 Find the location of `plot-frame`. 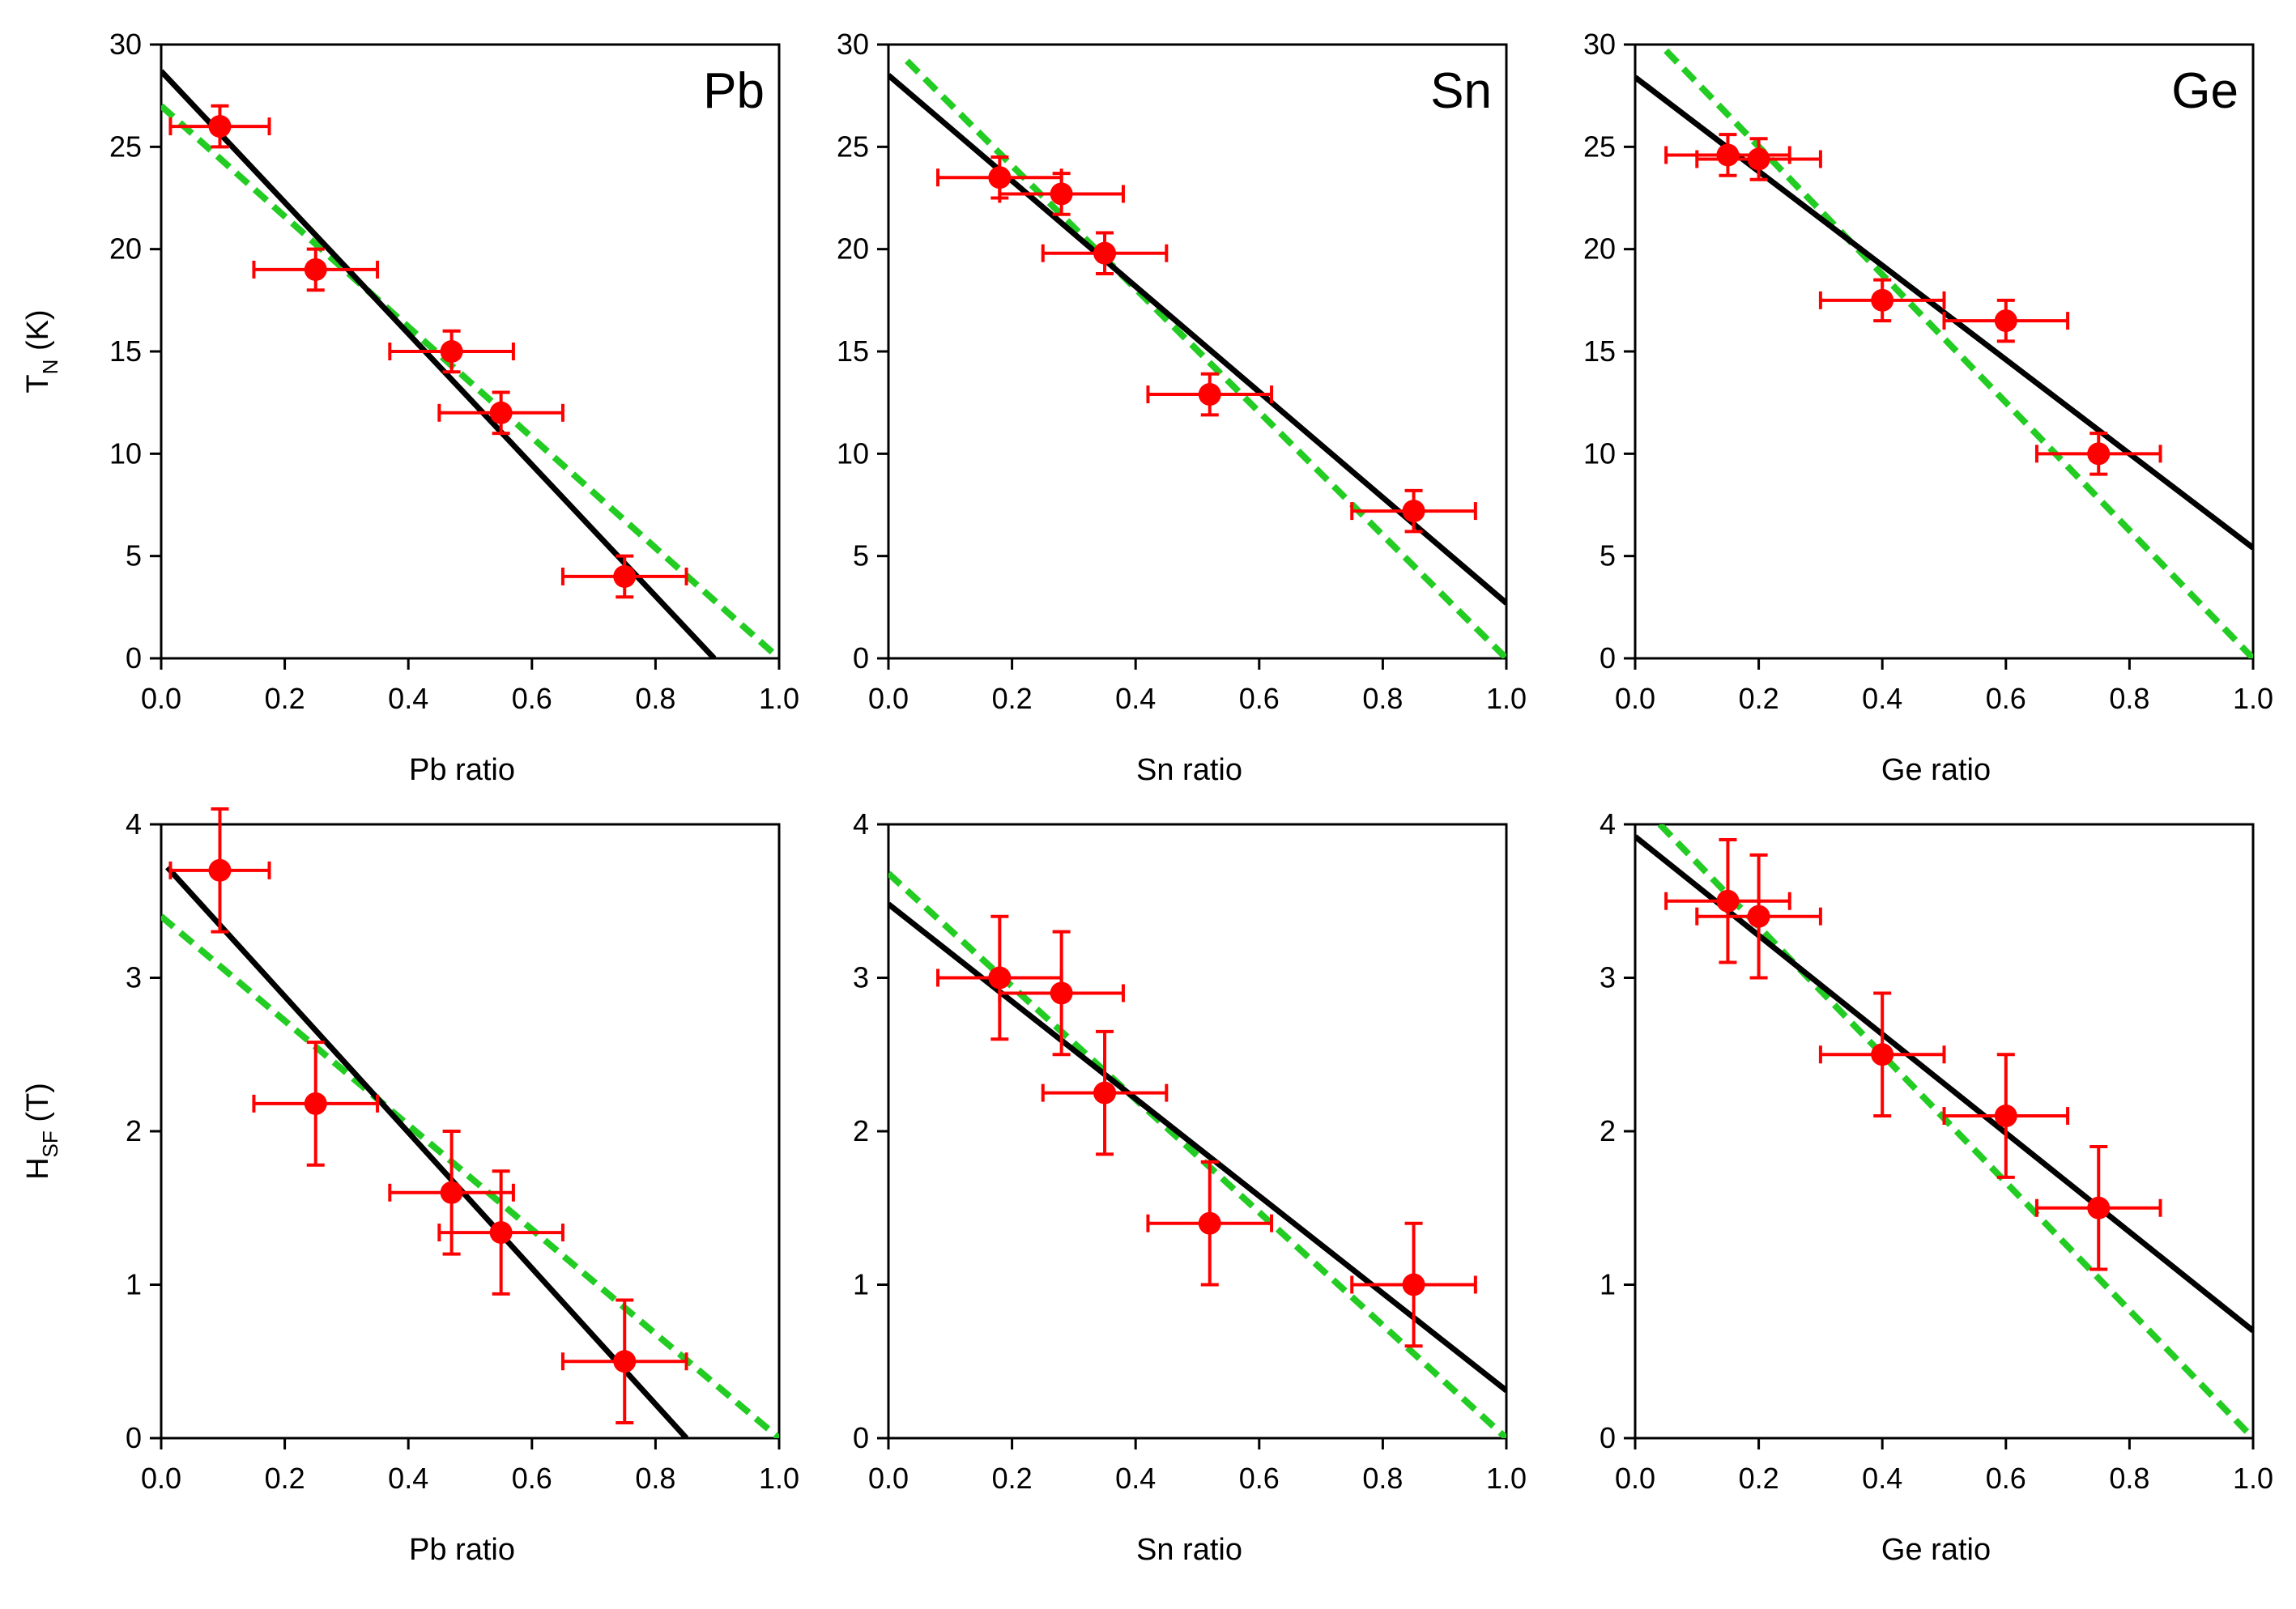

plot-frame is located at coordinates (471, 1132).